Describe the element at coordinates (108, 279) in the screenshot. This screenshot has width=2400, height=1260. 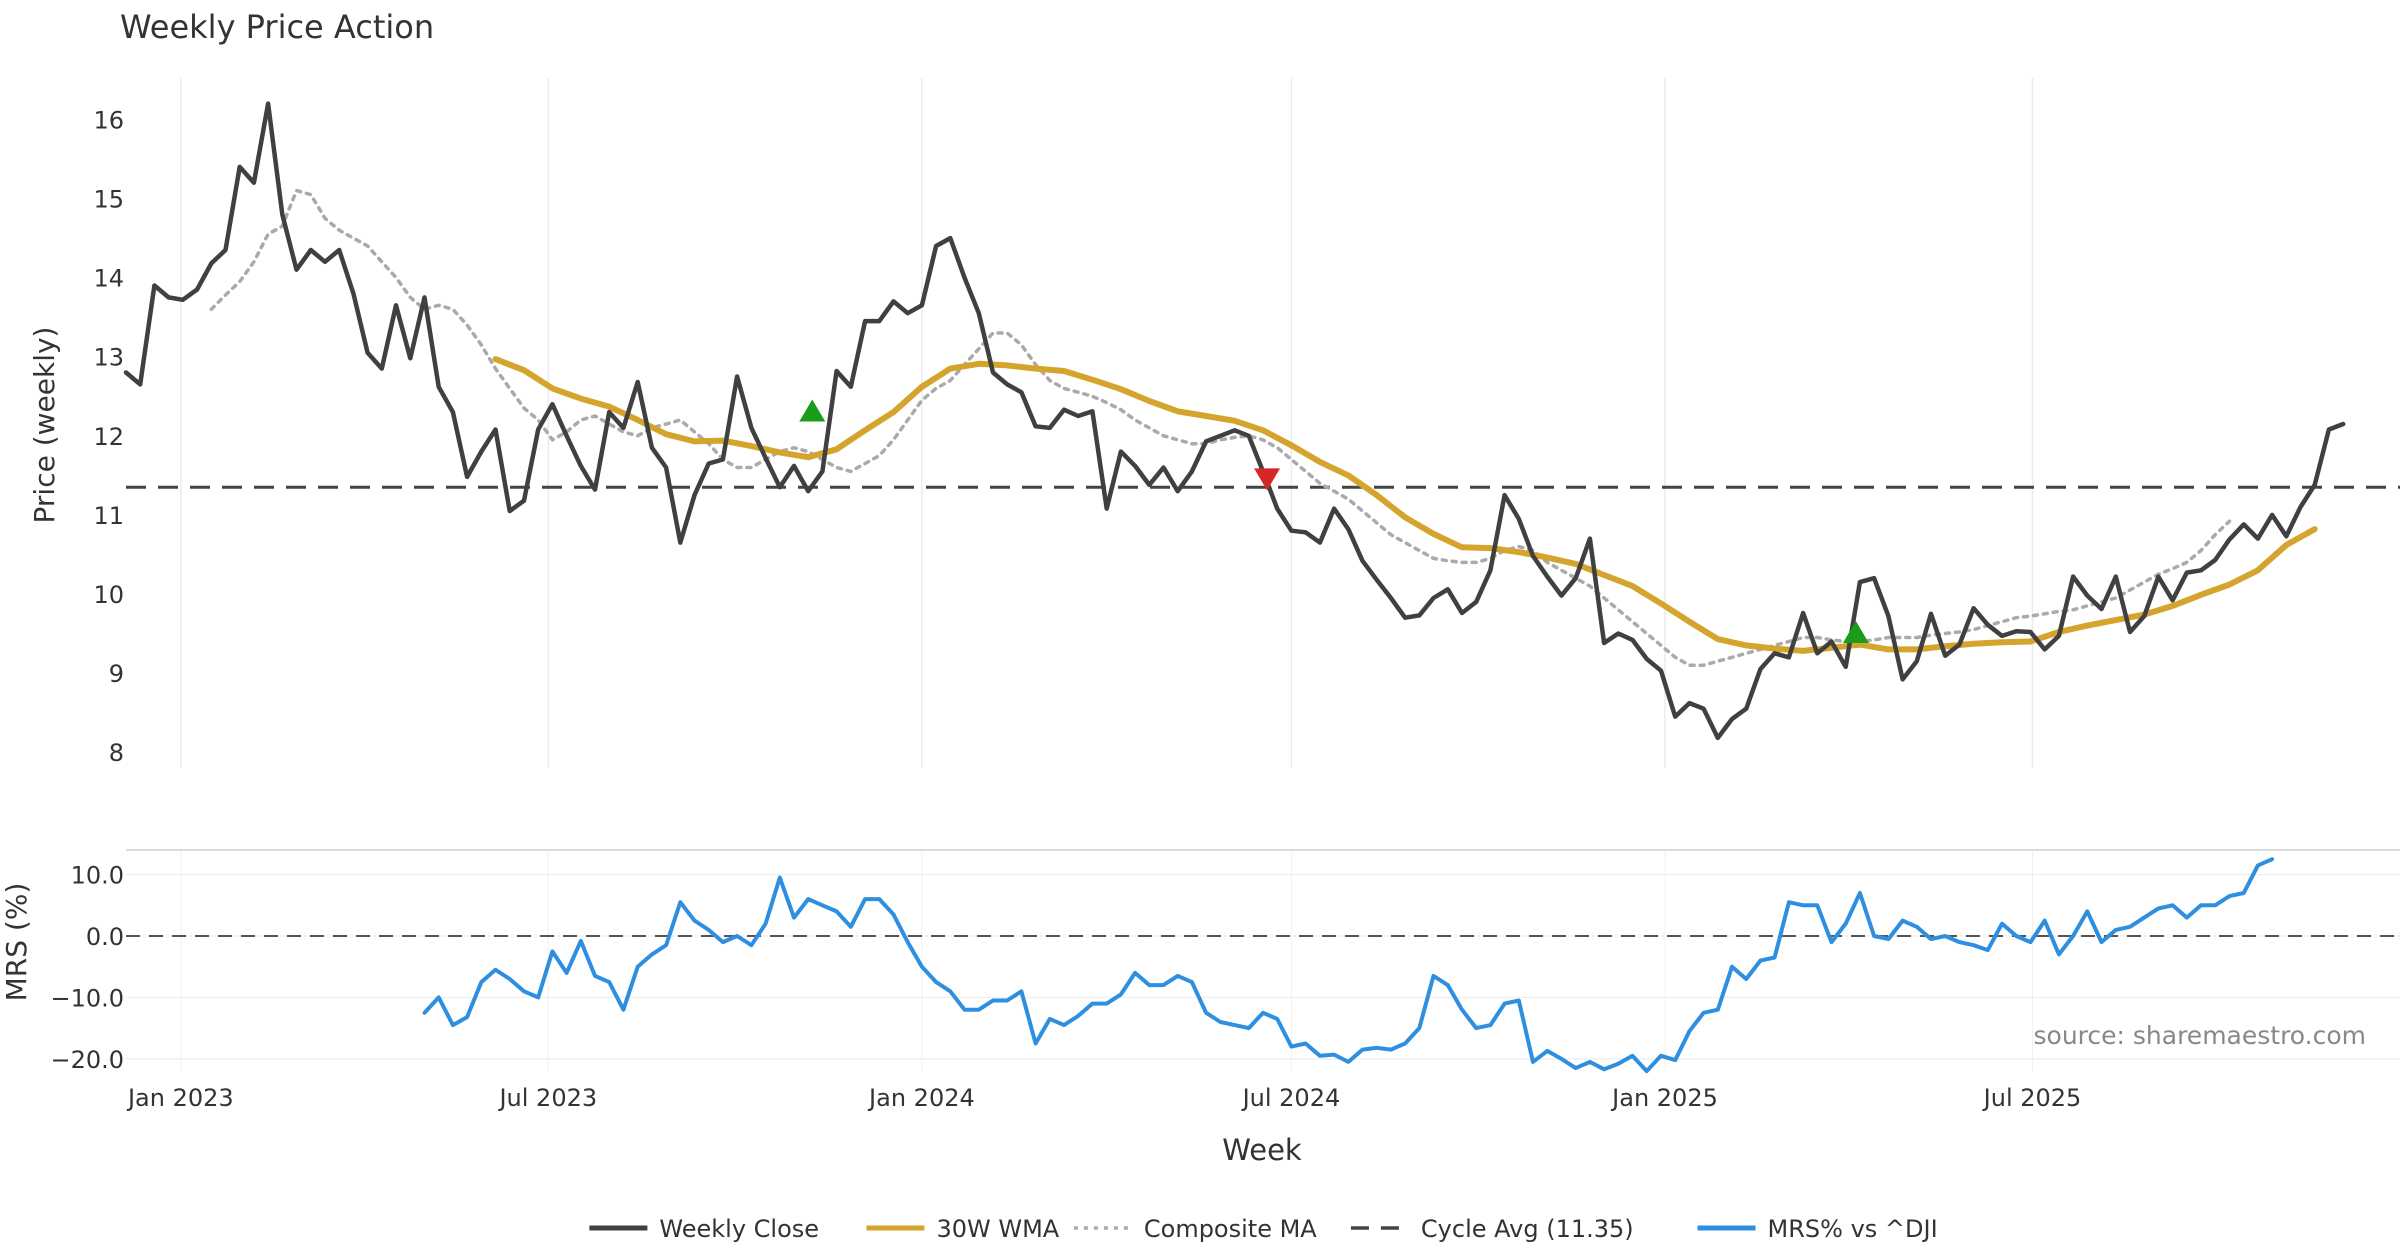
I see `price-y-tick-label: 14` at that location.